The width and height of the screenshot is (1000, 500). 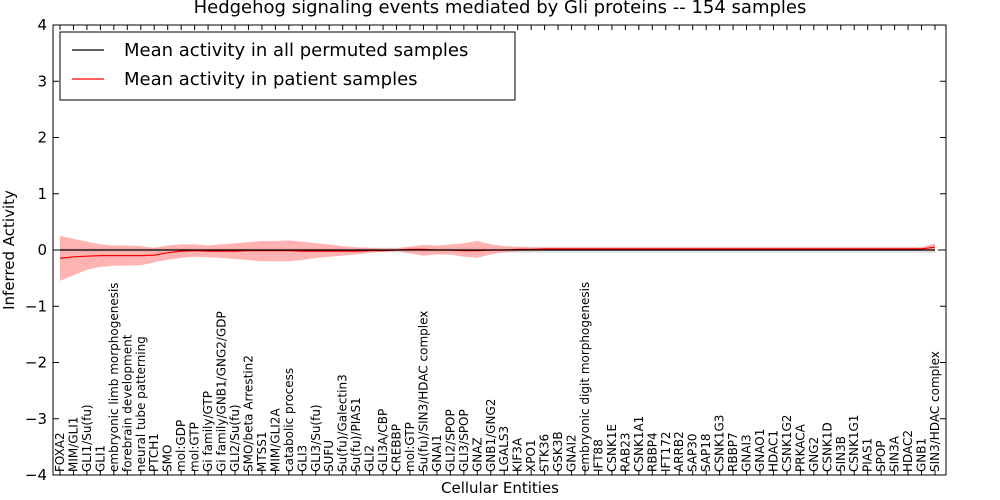 I want to click on x-category-label: MIM/GLI2A, so click(x=275, y=440).